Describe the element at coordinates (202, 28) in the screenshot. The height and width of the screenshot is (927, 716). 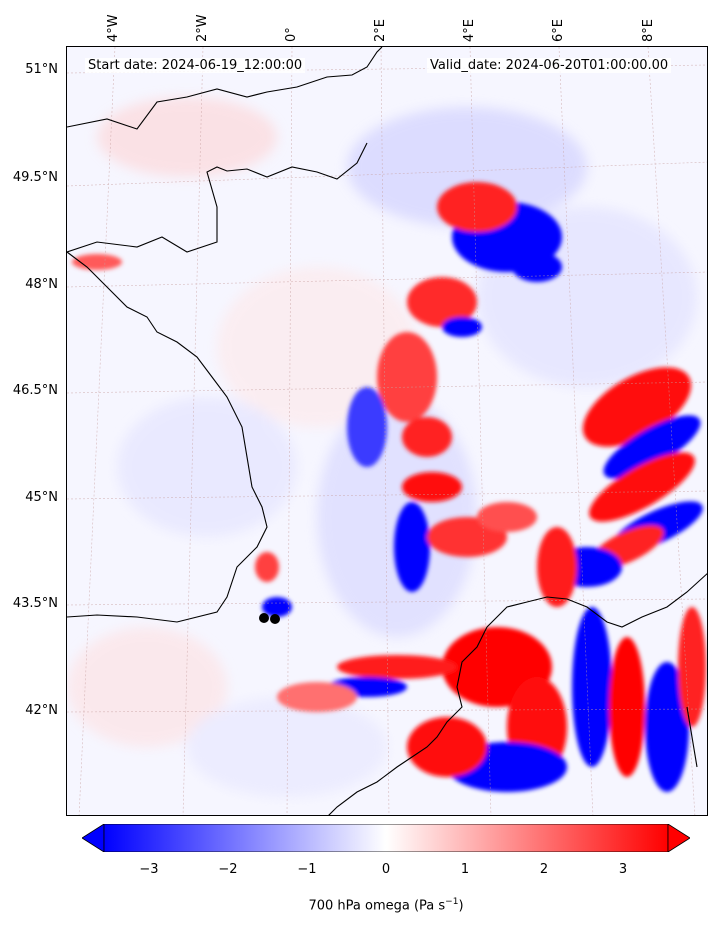
I see `lon-label-2w: 2°W` at that location.